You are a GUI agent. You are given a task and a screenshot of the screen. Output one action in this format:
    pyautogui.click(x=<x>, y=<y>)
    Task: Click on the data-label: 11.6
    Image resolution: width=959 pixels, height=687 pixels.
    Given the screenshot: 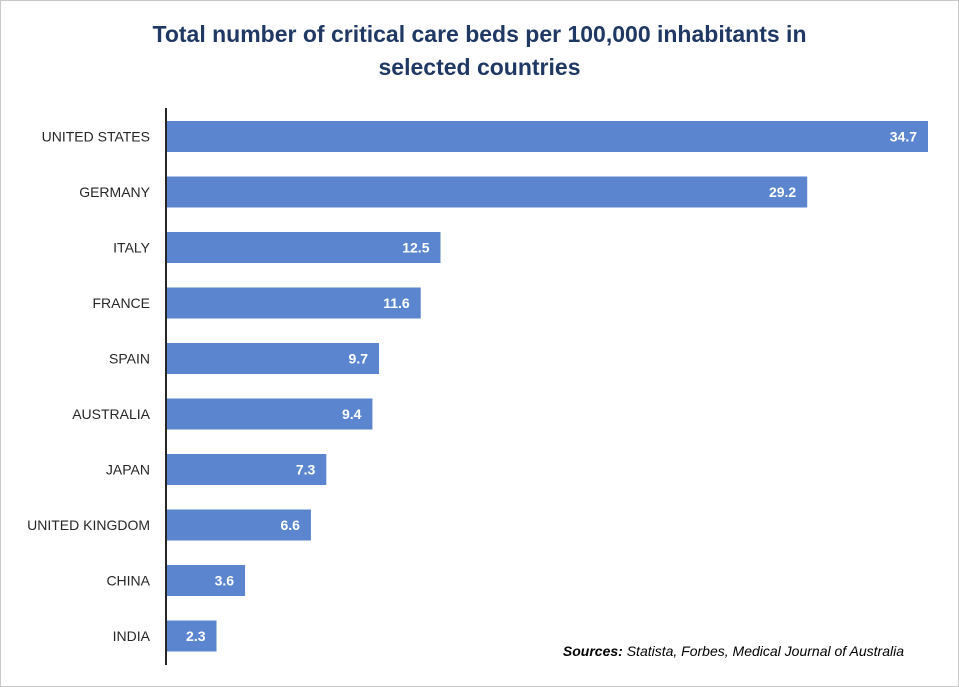 What is the action you would take?
    pyautogui.click(x=396, y=303)
    